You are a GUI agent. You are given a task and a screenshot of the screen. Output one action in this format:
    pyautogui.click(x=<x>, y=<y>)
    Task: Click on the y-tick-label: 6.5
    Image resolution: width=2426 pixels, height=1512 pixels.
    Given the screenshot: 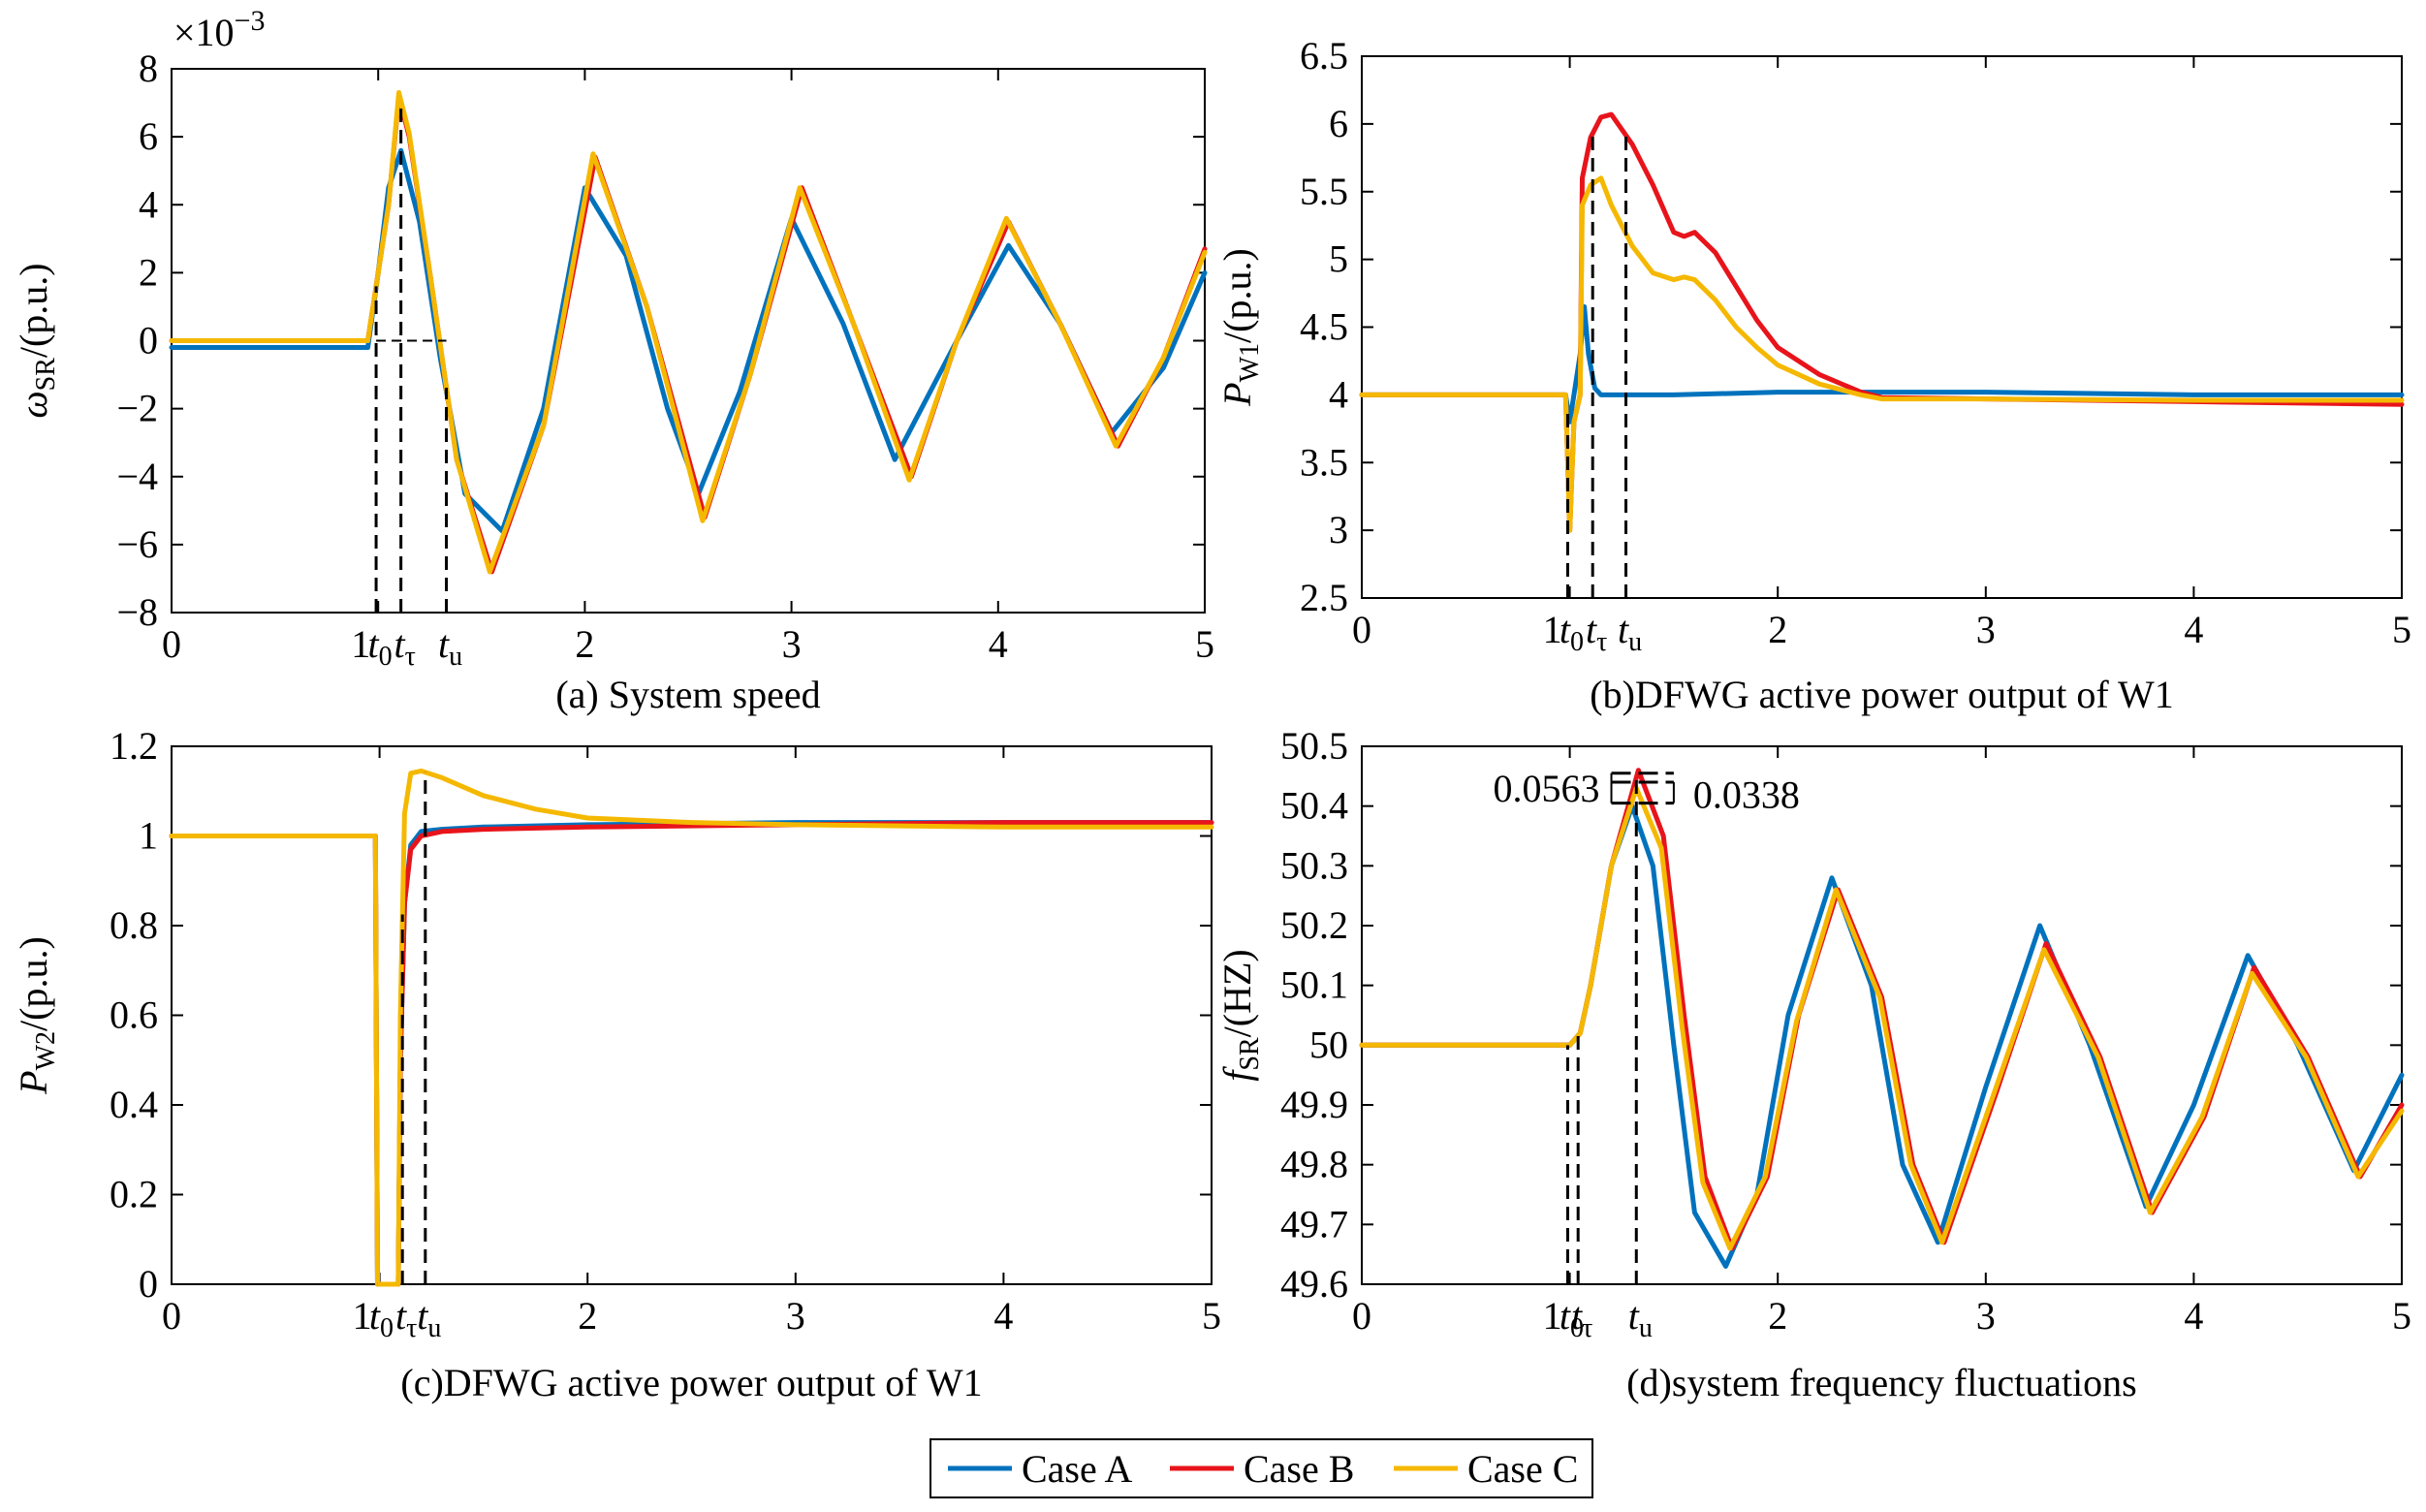 What is the action you would take?
    pyautogui.click(x=1324, y=56)
    